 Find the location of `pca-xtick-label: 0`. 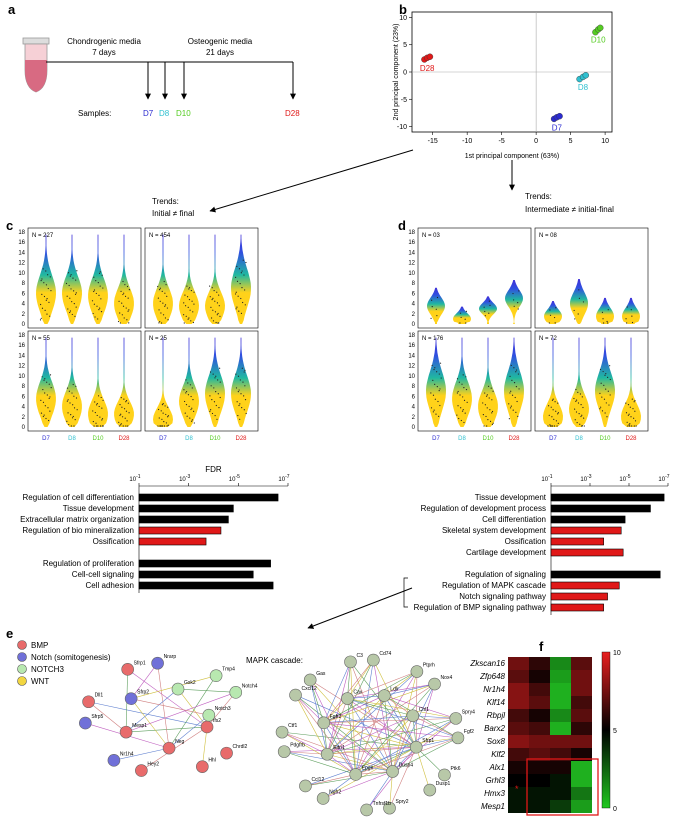

pca-xtick-label: 0 is located at coordinates (536, 141).